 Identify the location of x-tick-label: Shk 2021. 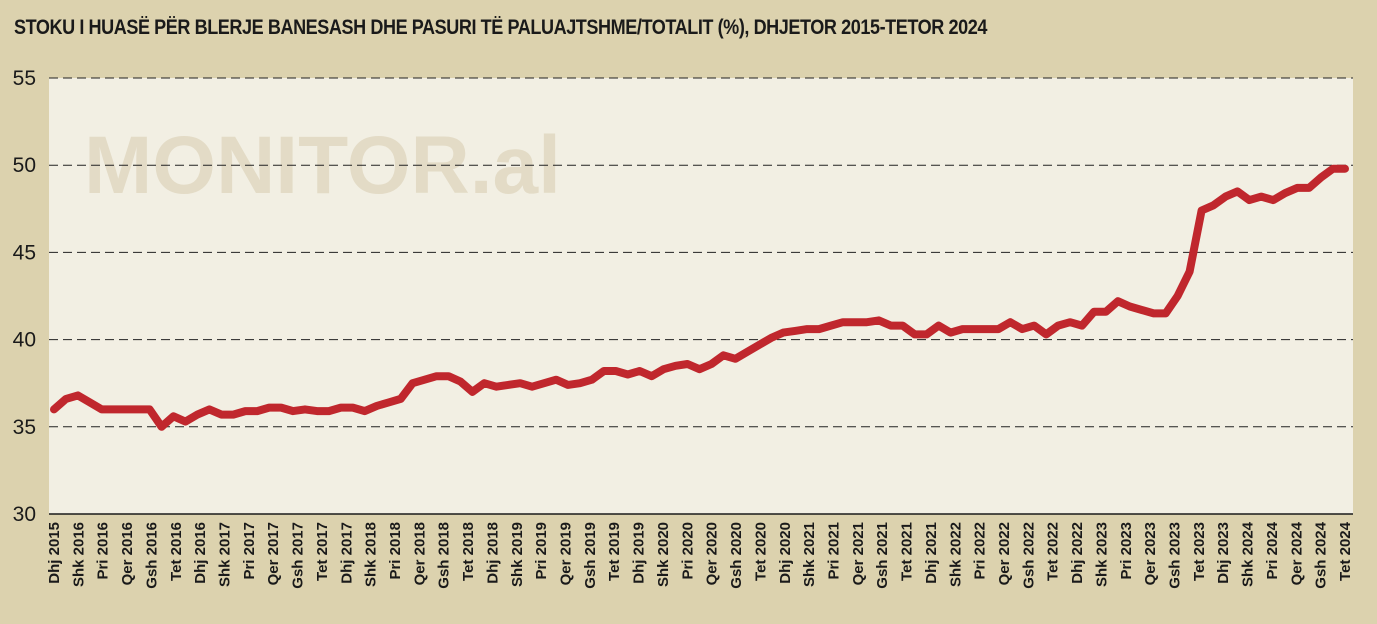
(809, 554).